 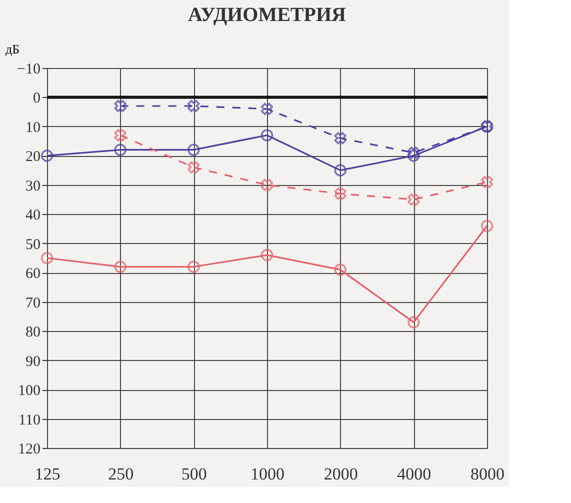 I want to click on y-tick-label: 100, so click(x=29, y=391).